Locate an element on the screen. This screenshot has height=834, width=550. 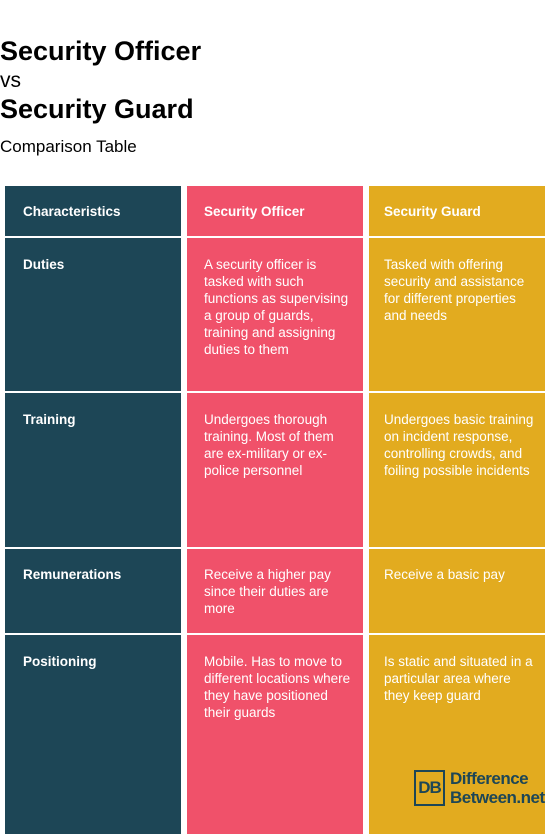
logo-line1: Difference is located at coordinates (489, 778).